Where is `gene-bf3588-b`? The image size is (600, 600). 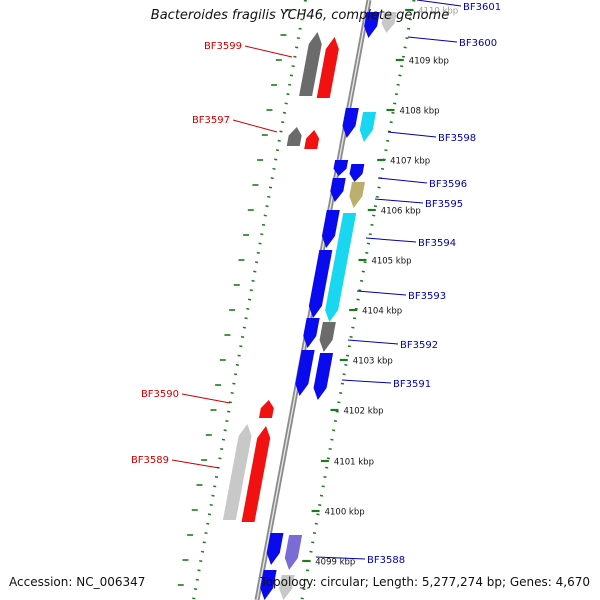
gene-bf3588-b is located at coordinates (293, 552).